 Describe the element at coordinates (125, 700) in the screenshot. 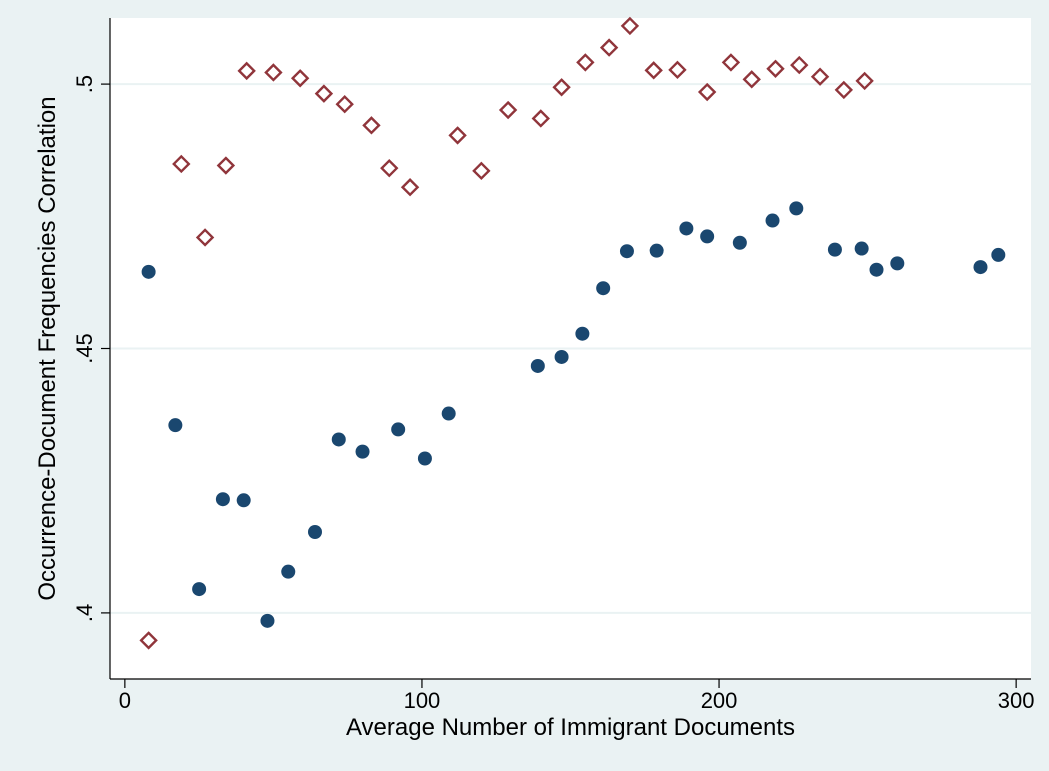

I see `x-tick-label: 0` at that location.